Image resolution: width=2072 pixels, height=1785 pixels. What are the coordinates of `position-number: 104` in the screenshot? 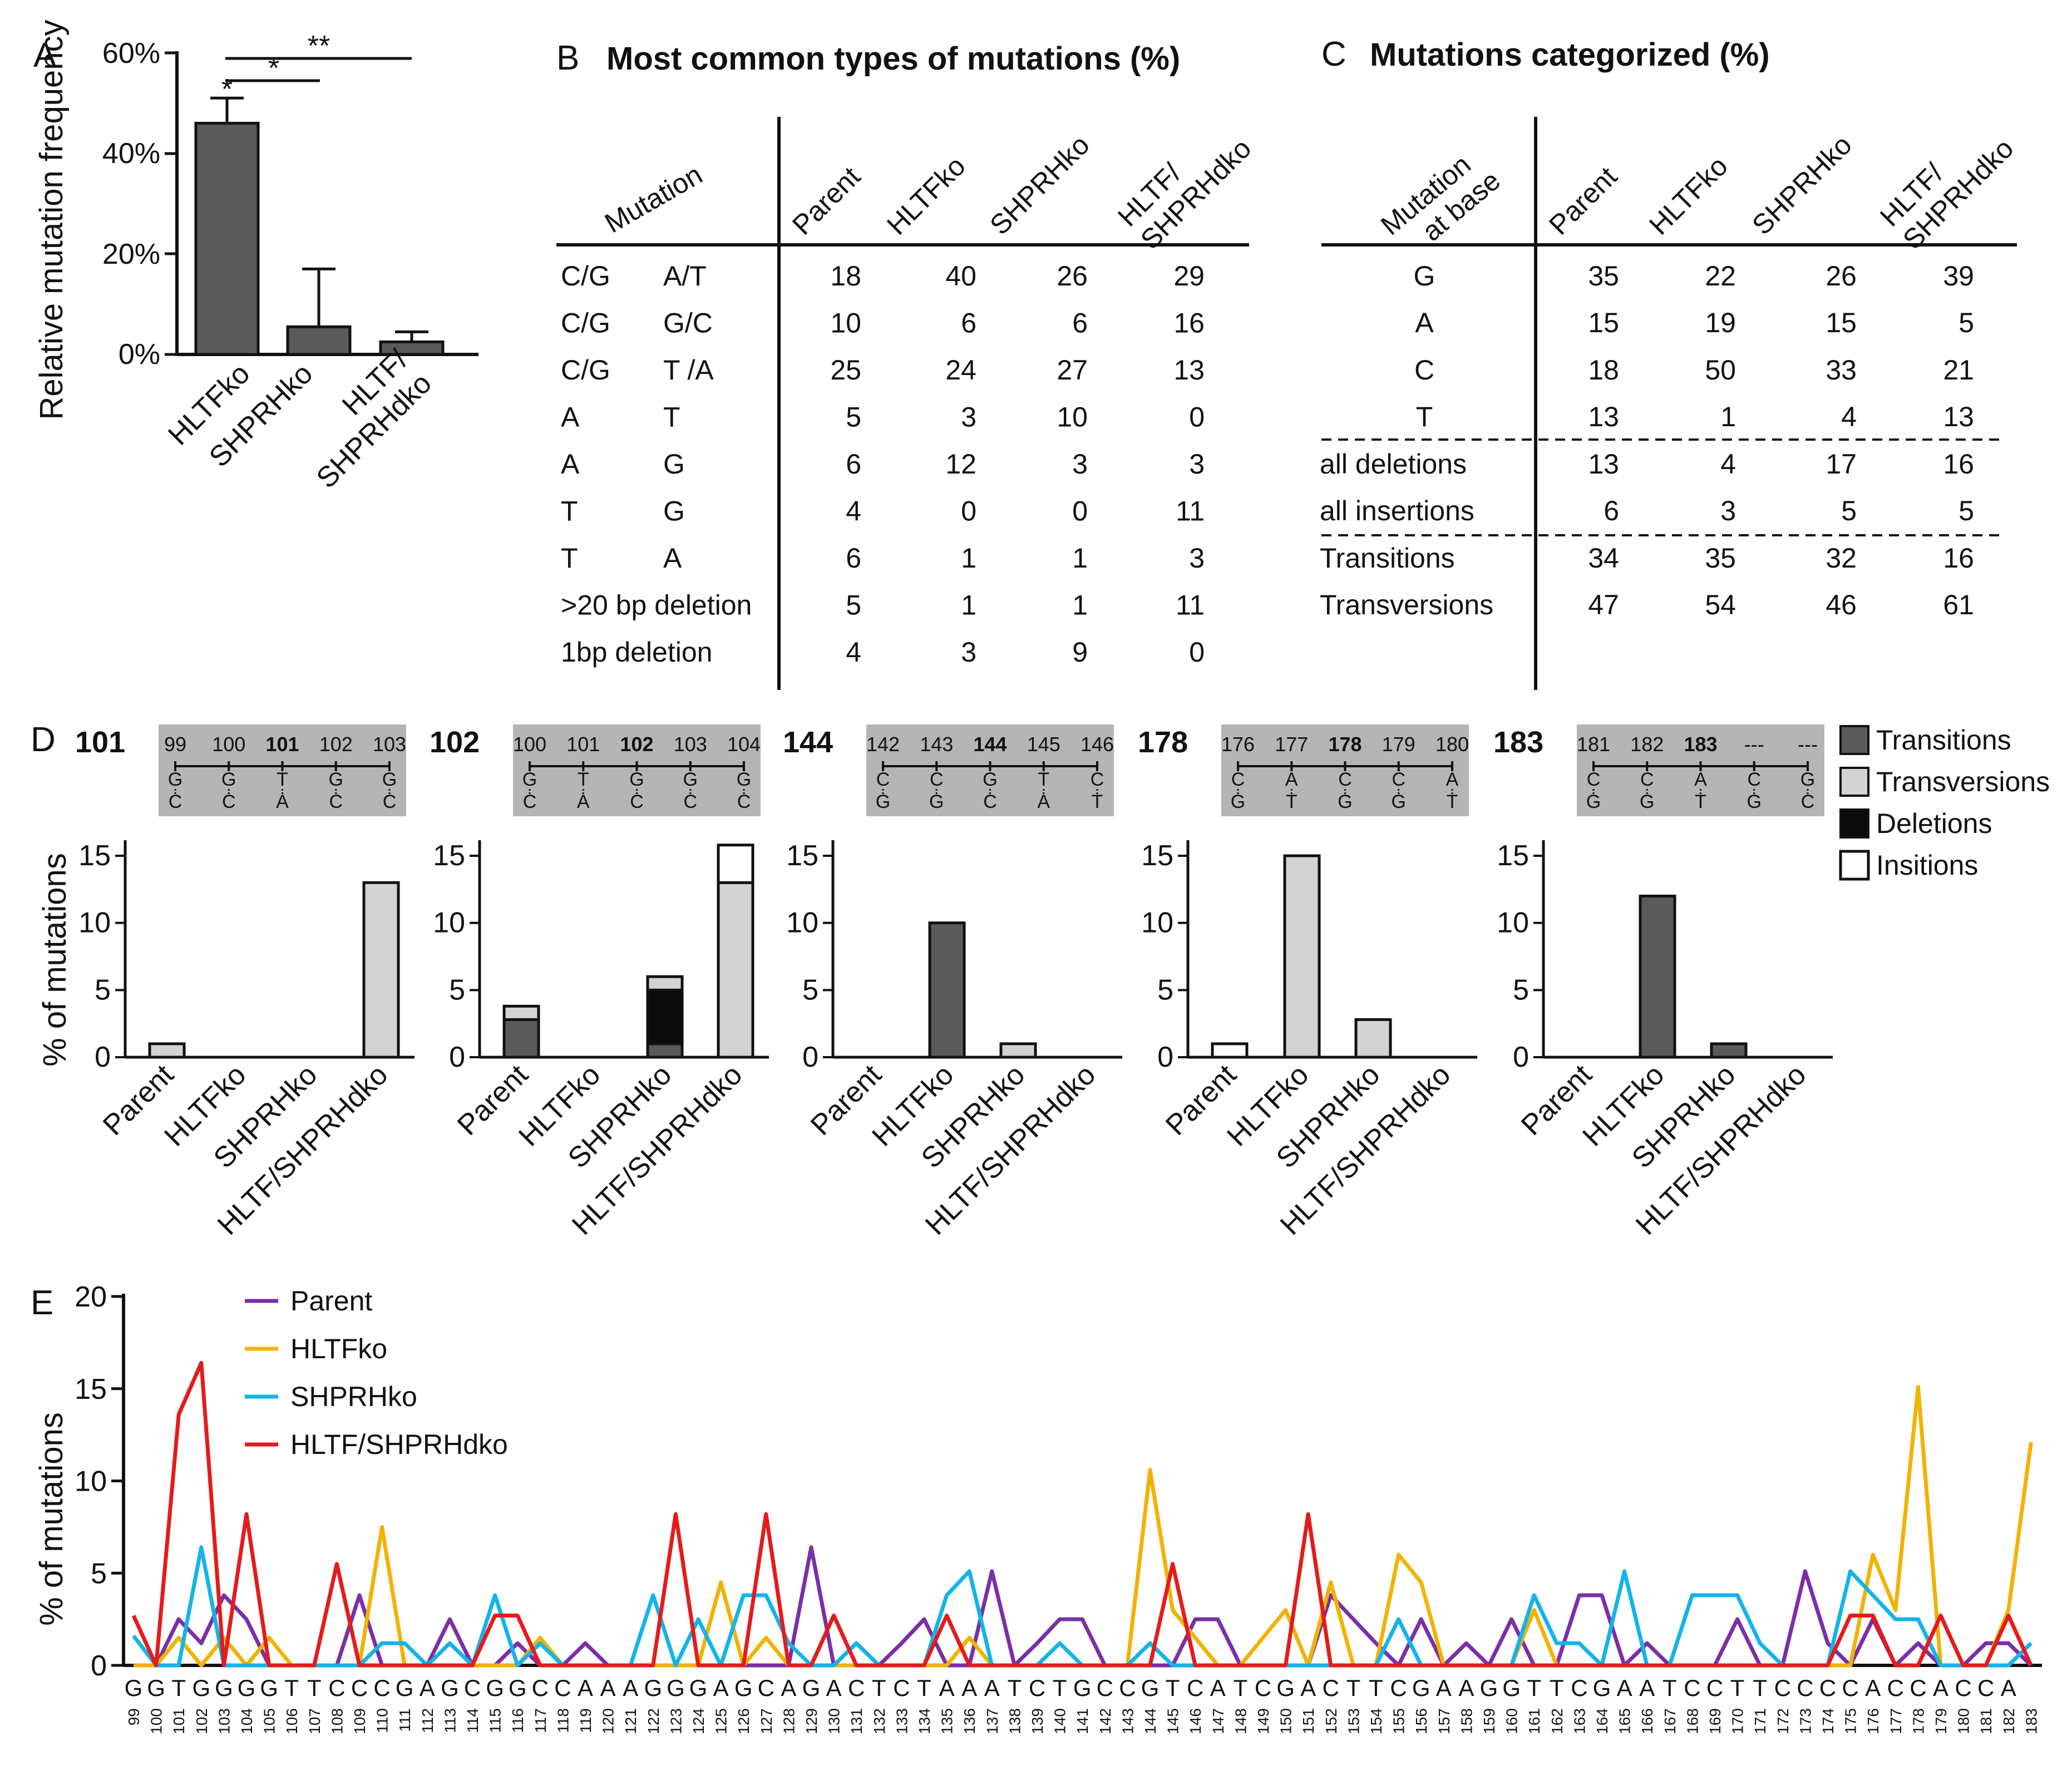 It's located at (246, 1721).